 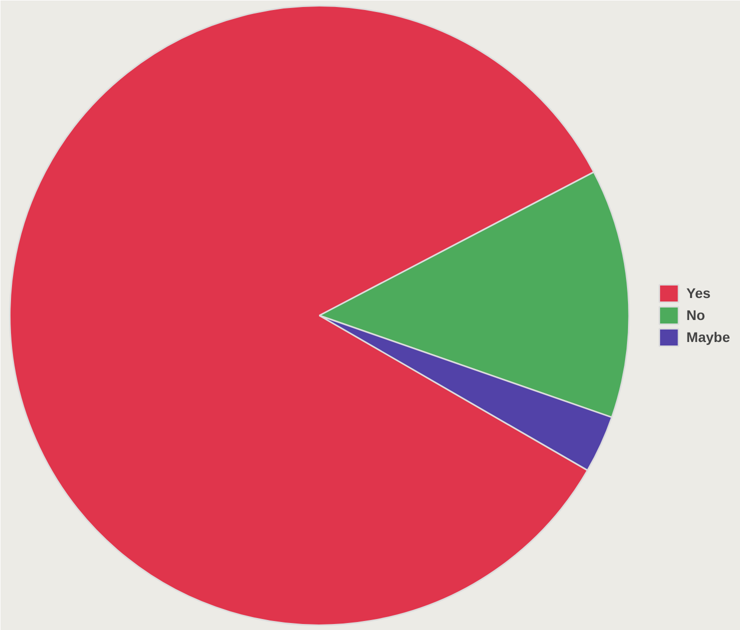 I want to click on legend-label: No, so click(x=696, y=315).